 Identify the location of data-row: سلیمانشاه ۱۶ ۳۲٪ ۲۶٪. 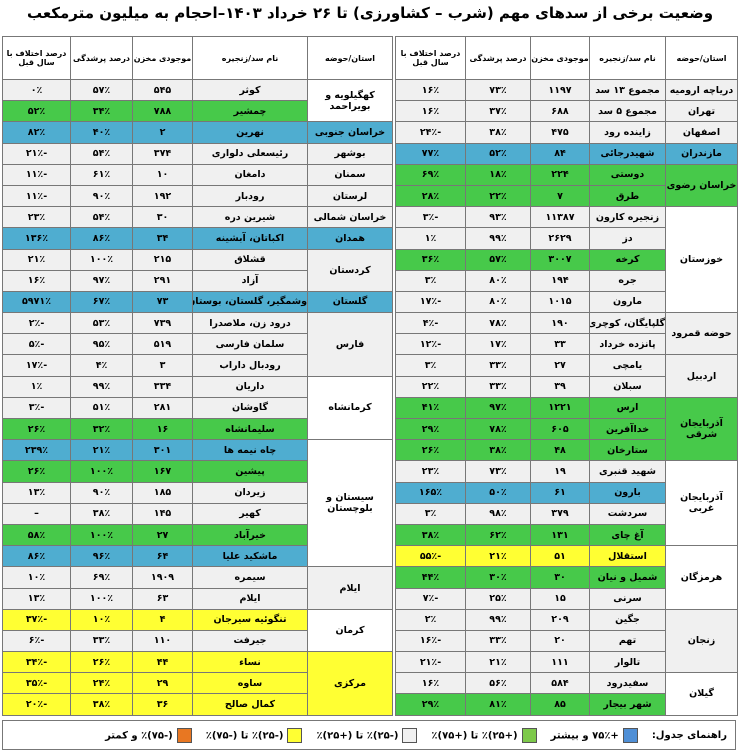
(197, 429).